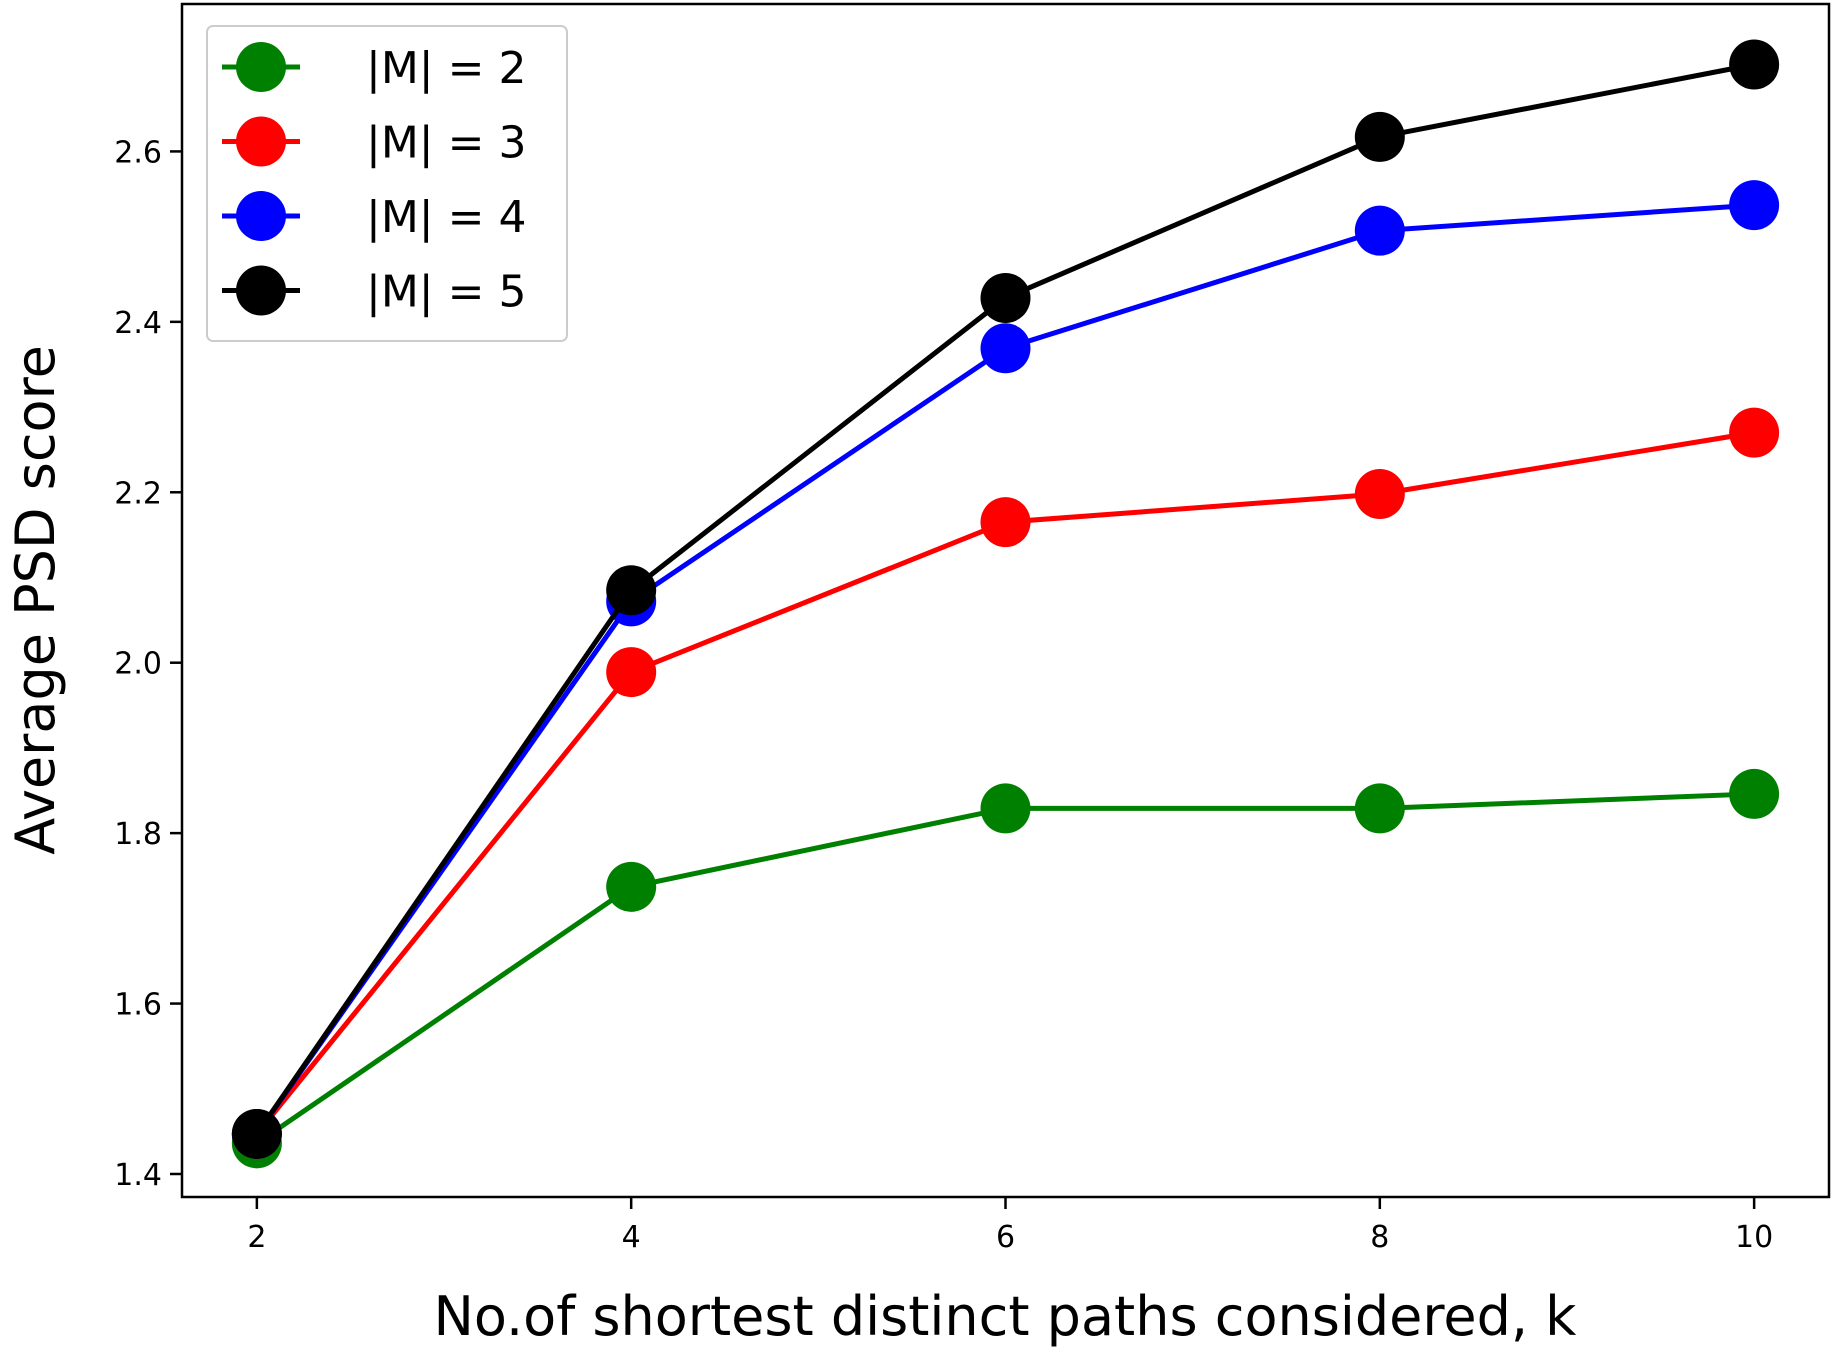 Image resolution: width=1833 pixels, height=1352 pixels. What do you see at coordinates (138, 1175) in the screenshot?
I see `y-tick-label: 1.4` at bounding box center [138, 1175].